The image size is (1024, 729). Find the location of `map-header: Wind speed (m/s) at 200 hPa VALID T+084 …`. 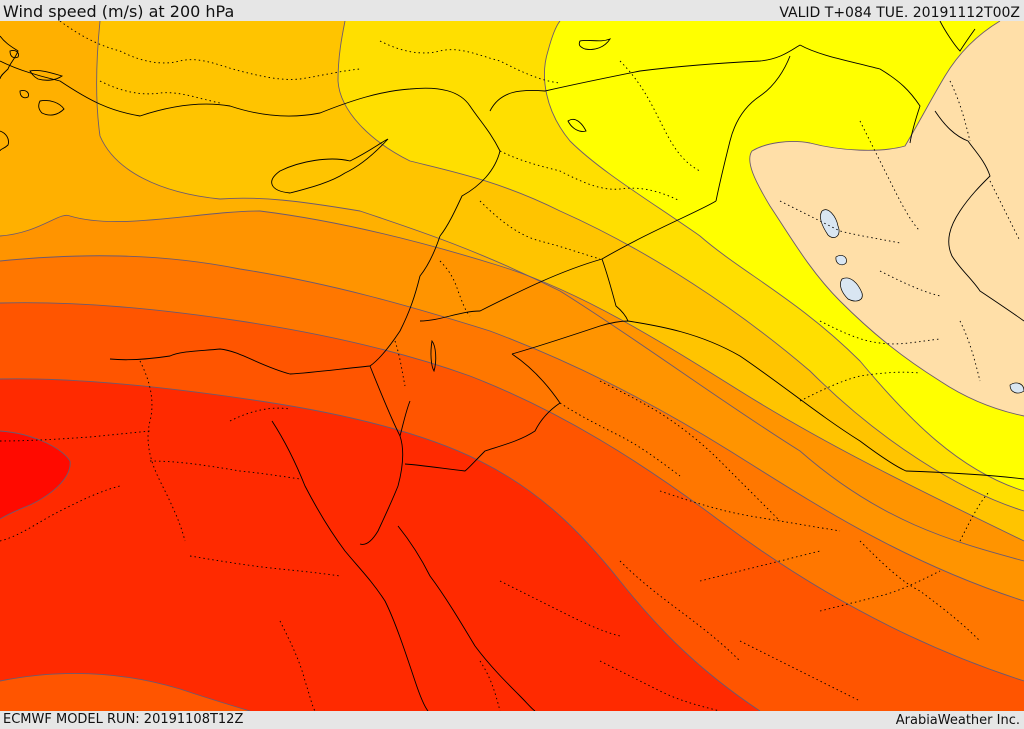

map-header: Wind speed (m/s) at 200 hPa VALID T+084 … is located at coordinates (512, 10).